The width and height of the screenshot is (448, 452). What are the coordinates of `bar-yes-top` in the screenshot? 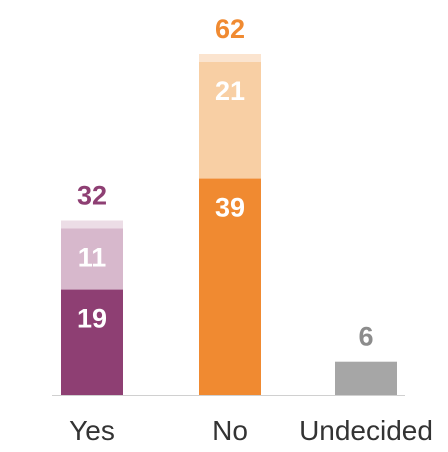 It's located at (92, 259).